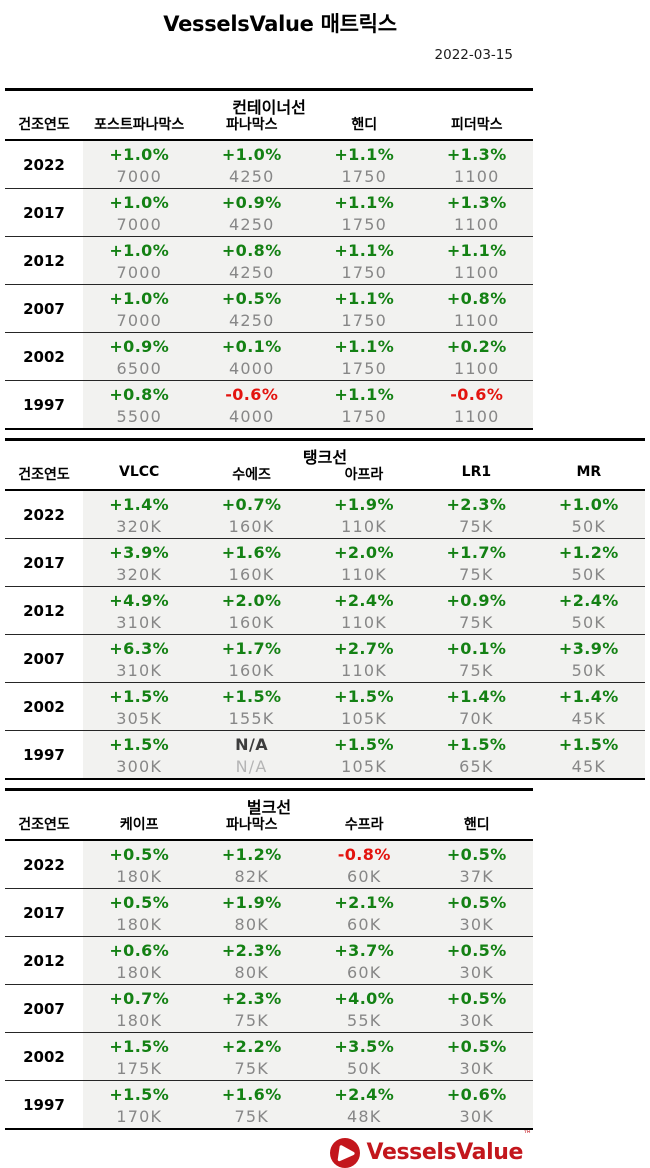 This screenshot has height=1168, width=650. I want to click on size-value: 155K, so click(251, 718).